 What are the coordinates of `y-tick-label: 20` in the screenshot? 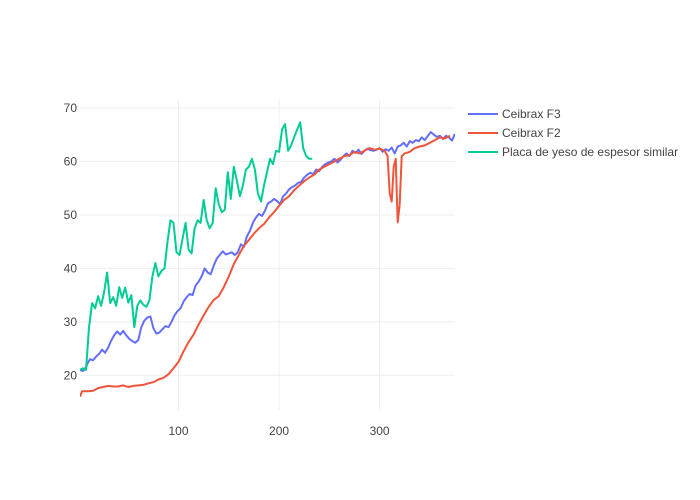 It's located at (71, 375).